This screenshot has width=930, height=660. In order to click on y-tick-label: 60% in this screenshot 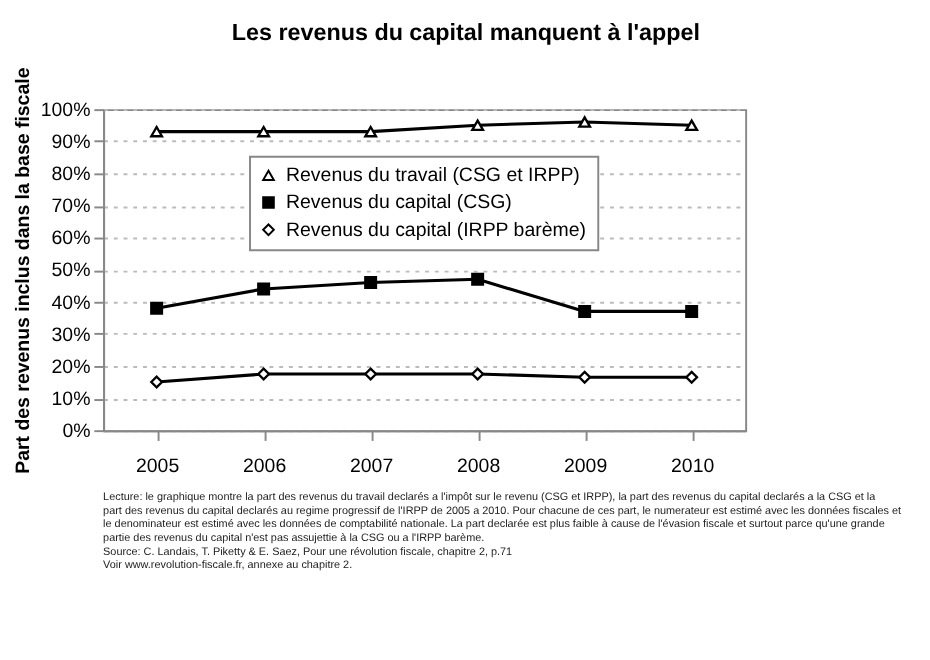, I will do `click(71, 239)`.